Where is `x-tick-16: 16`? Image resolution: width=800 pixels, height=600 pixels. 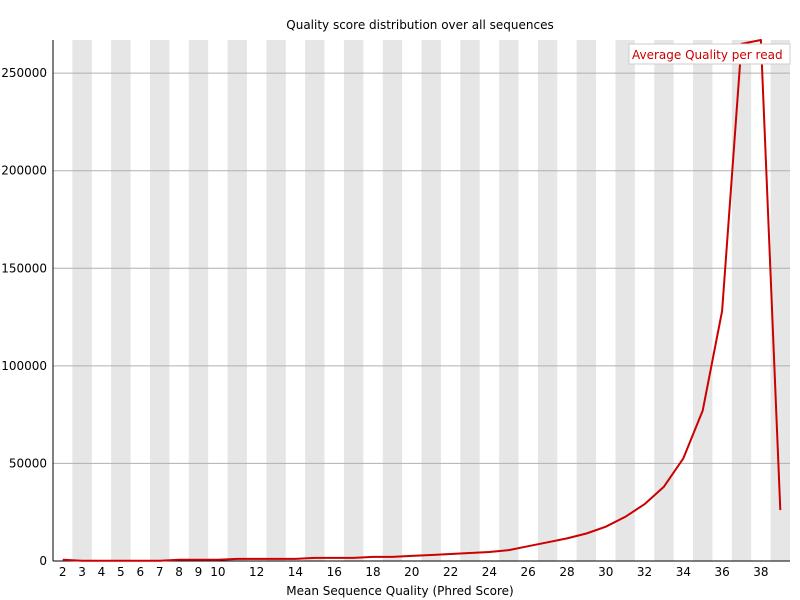 x-tick-16: 16 is located at coordinates (334, 572).